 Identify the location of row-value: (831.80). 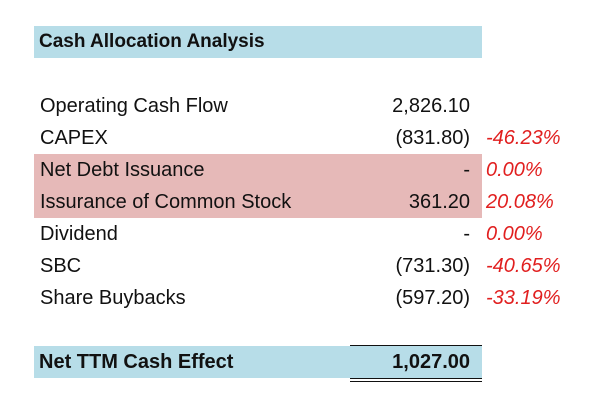
(433, 138).